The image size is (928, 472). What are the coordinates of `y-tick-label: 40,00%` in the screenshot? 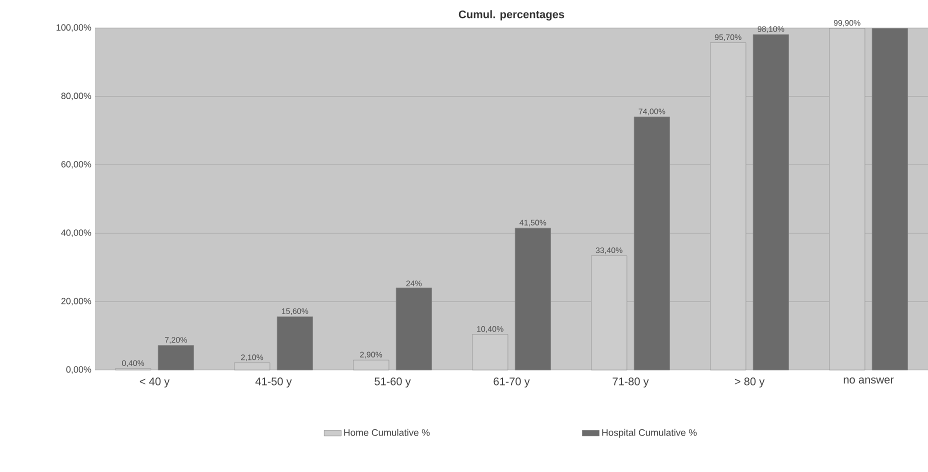 It's located at (76, 233).